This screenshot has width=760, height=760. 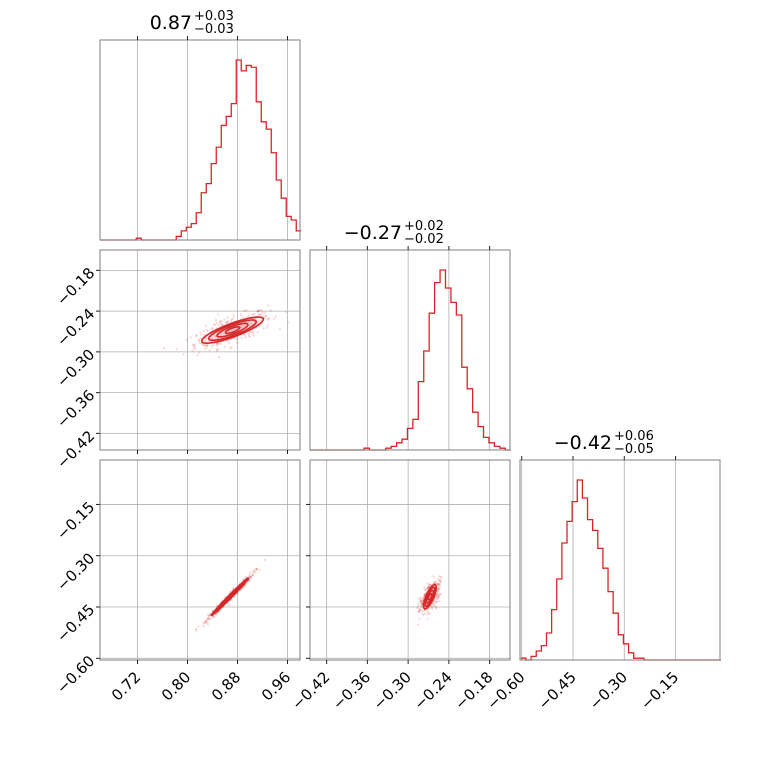 What do you see at coordinates (75, 520) in the screenshot?
I see `ytick-label-row2-3: −0.15` at bounding box center [75, 520].